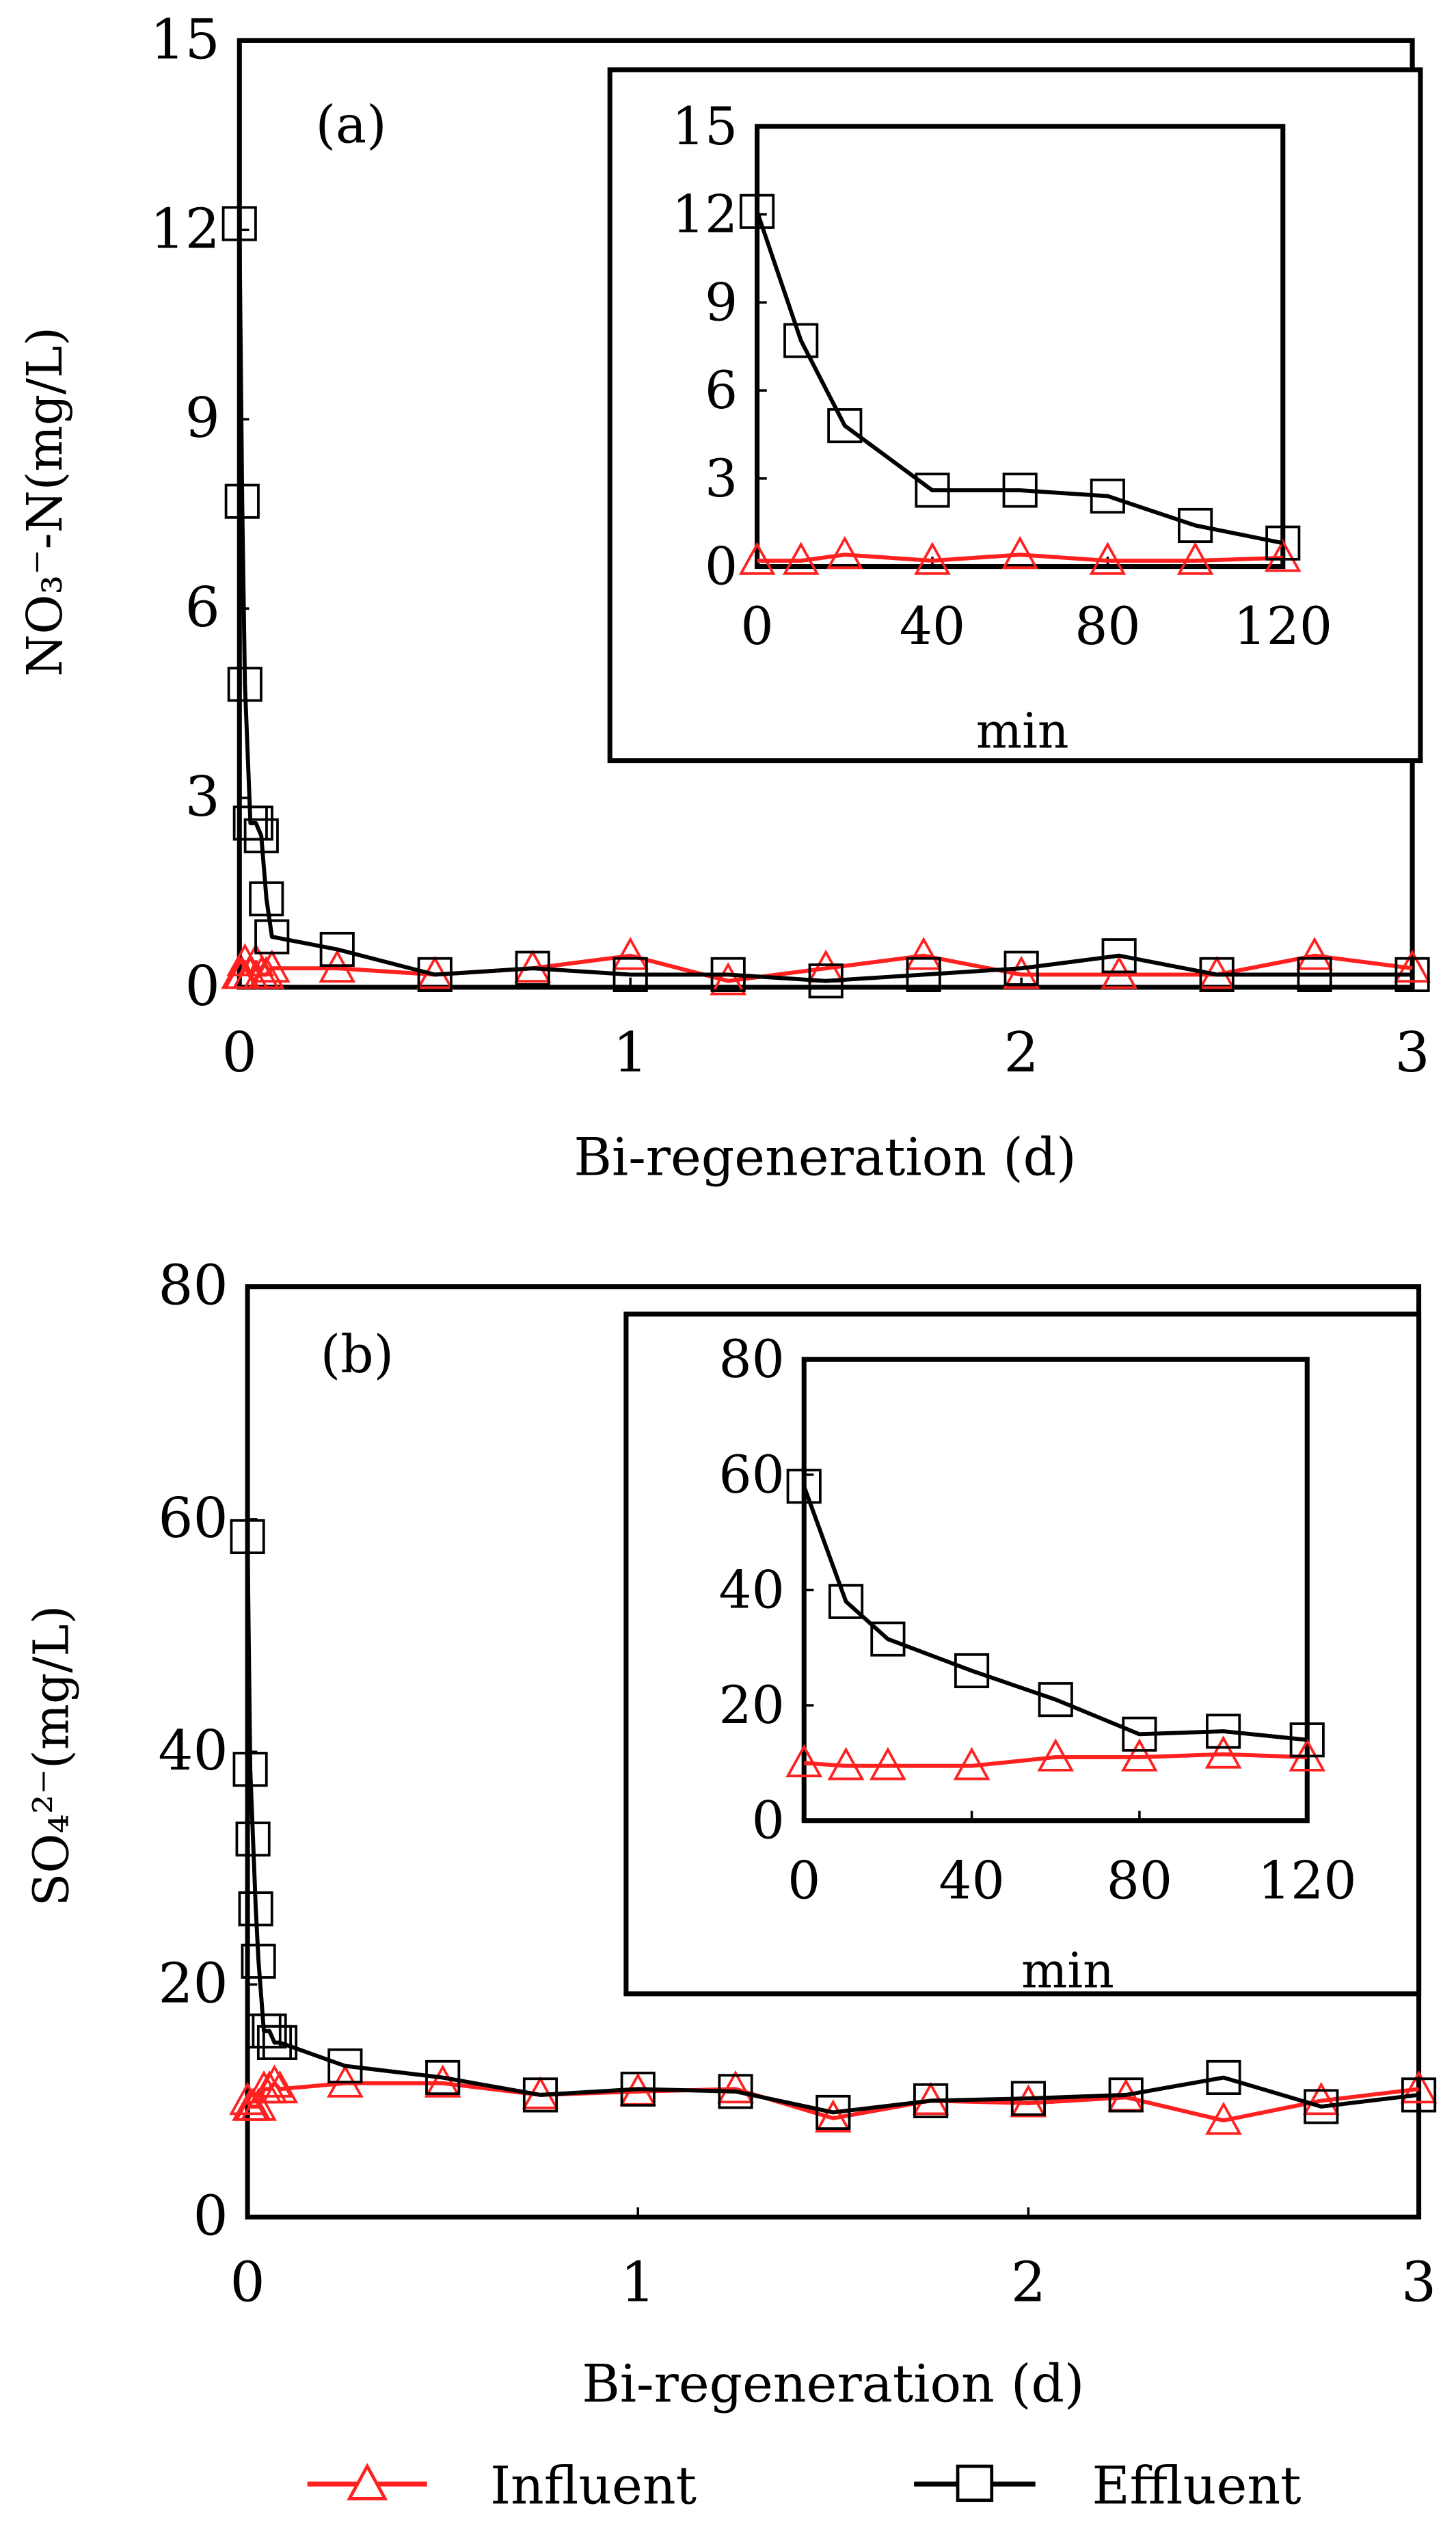 This screenshot has width=1456, height=2536. Describe the element at coordinates (721, 302) in the screenshot. I see `panel-a-inset-ytick-label: 9` at that location.